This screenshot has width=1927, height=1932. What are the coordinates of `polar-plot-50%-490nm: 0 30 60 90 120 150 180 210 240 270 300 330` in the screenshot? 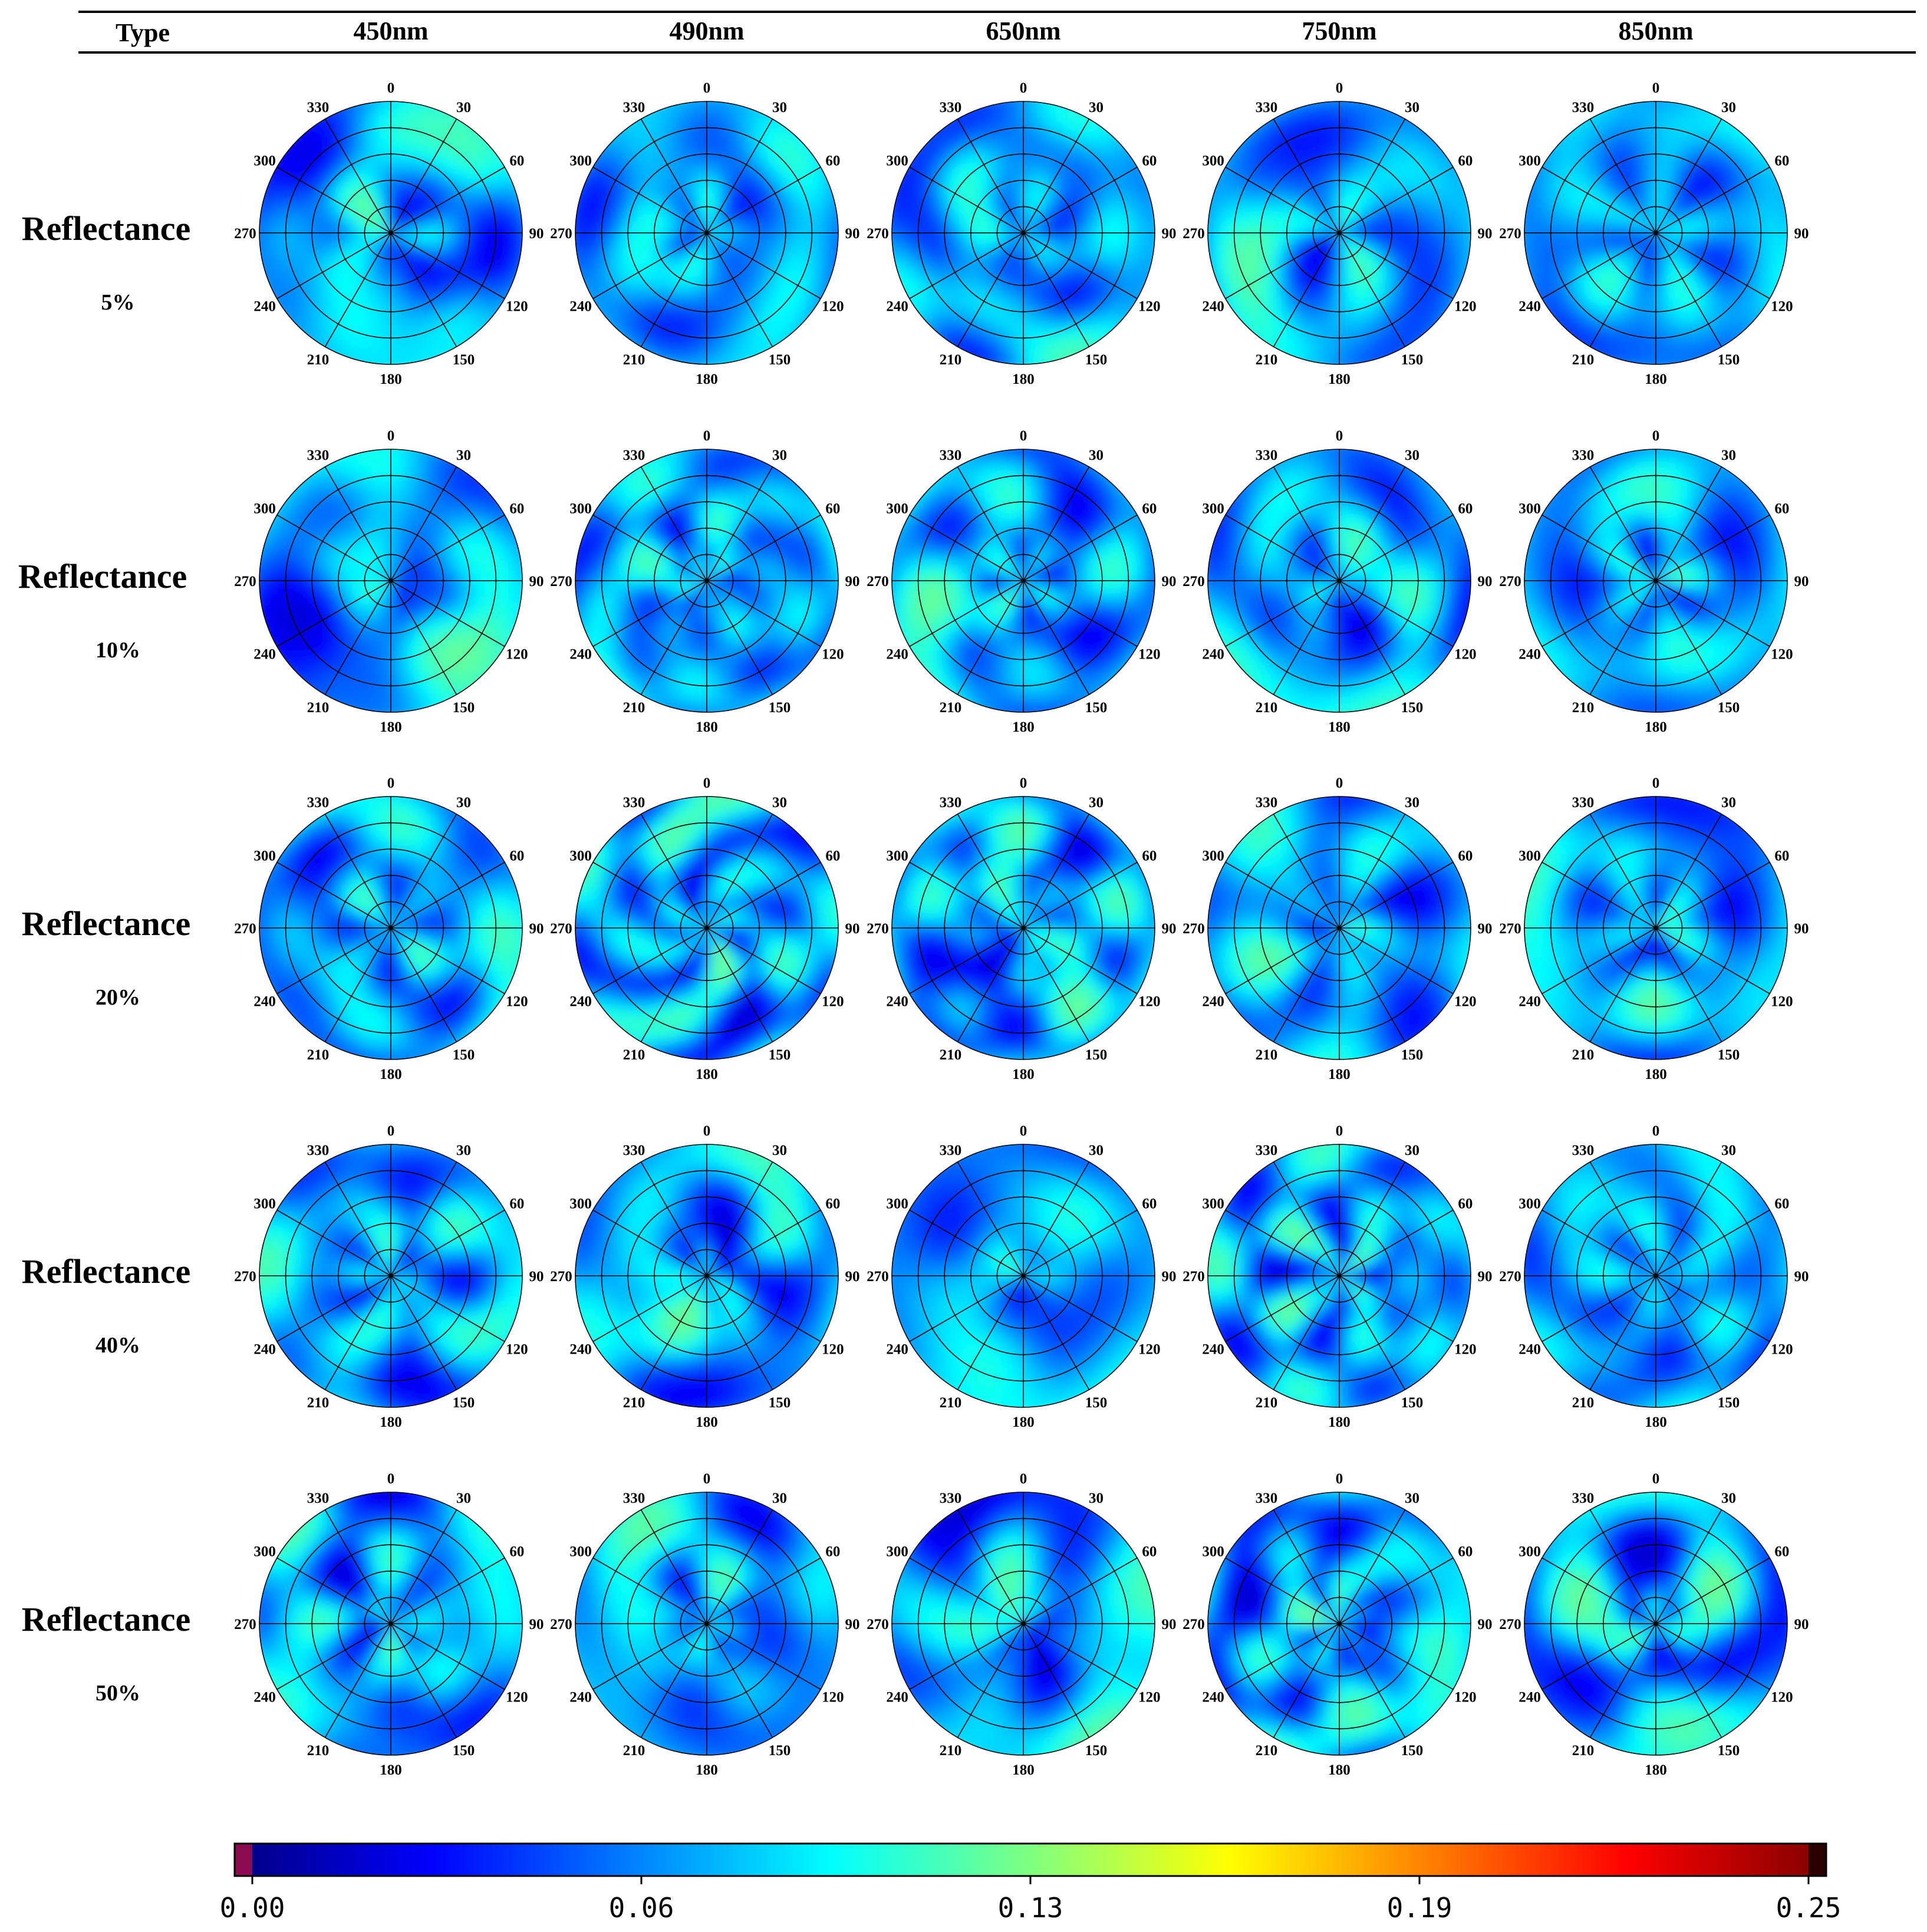 It's located at (704, 1625).